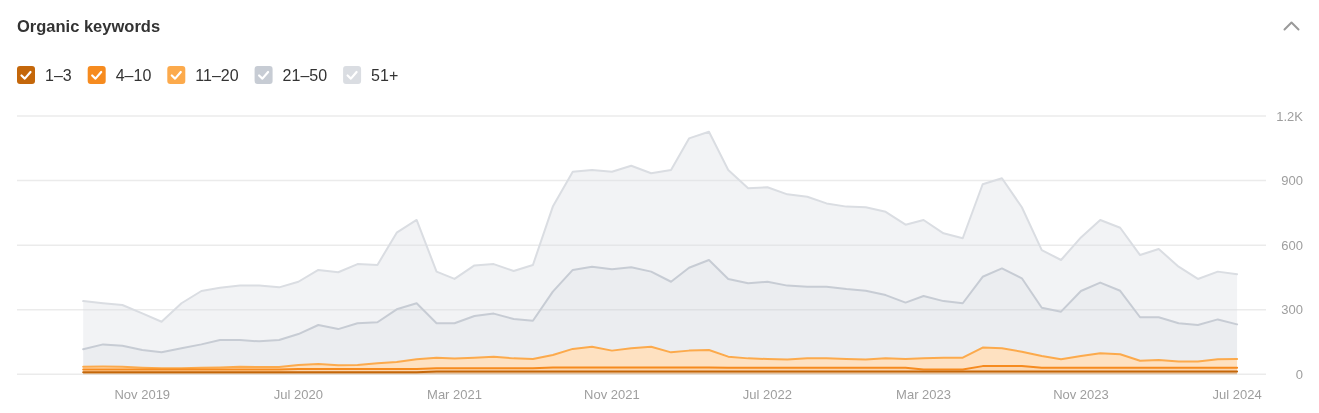  Describe the element at coordinates (1292, 181) in the screenshot. I see `y-tick-label: 900` at that location.